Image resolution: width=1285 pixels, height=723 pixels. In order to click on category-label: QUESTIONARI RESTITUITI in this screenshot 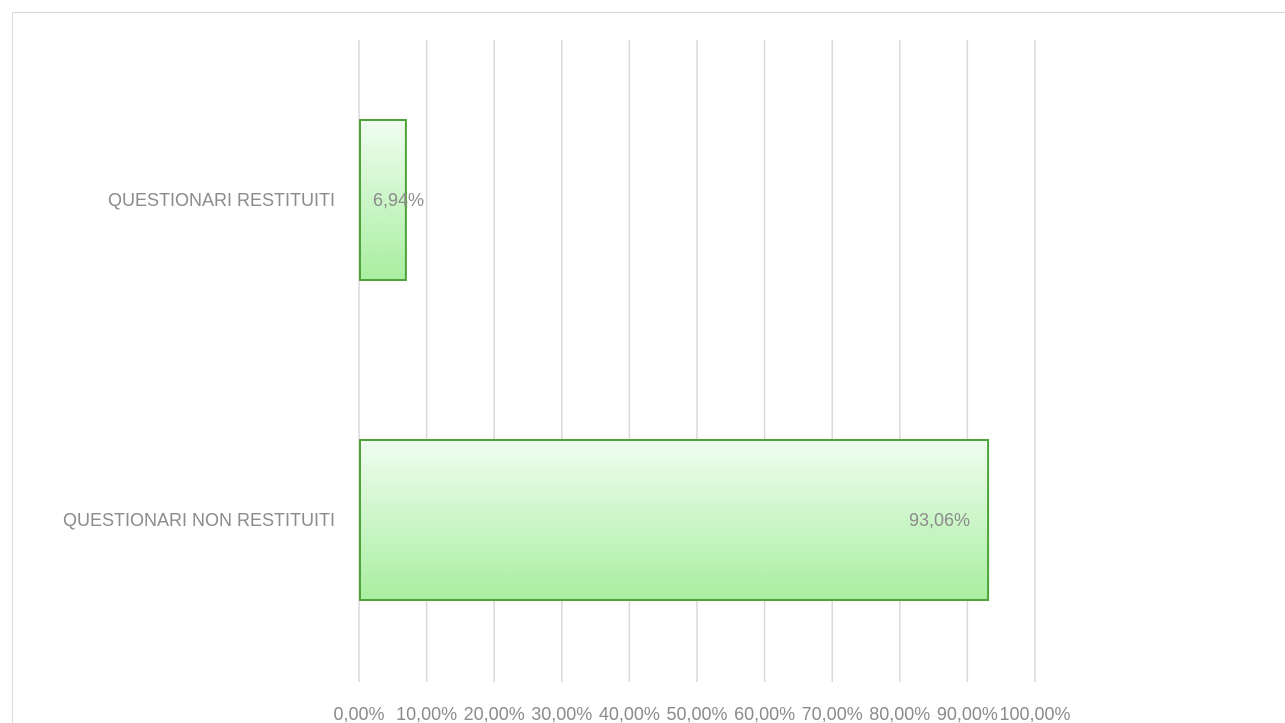, I will do `click(221, 200)`.